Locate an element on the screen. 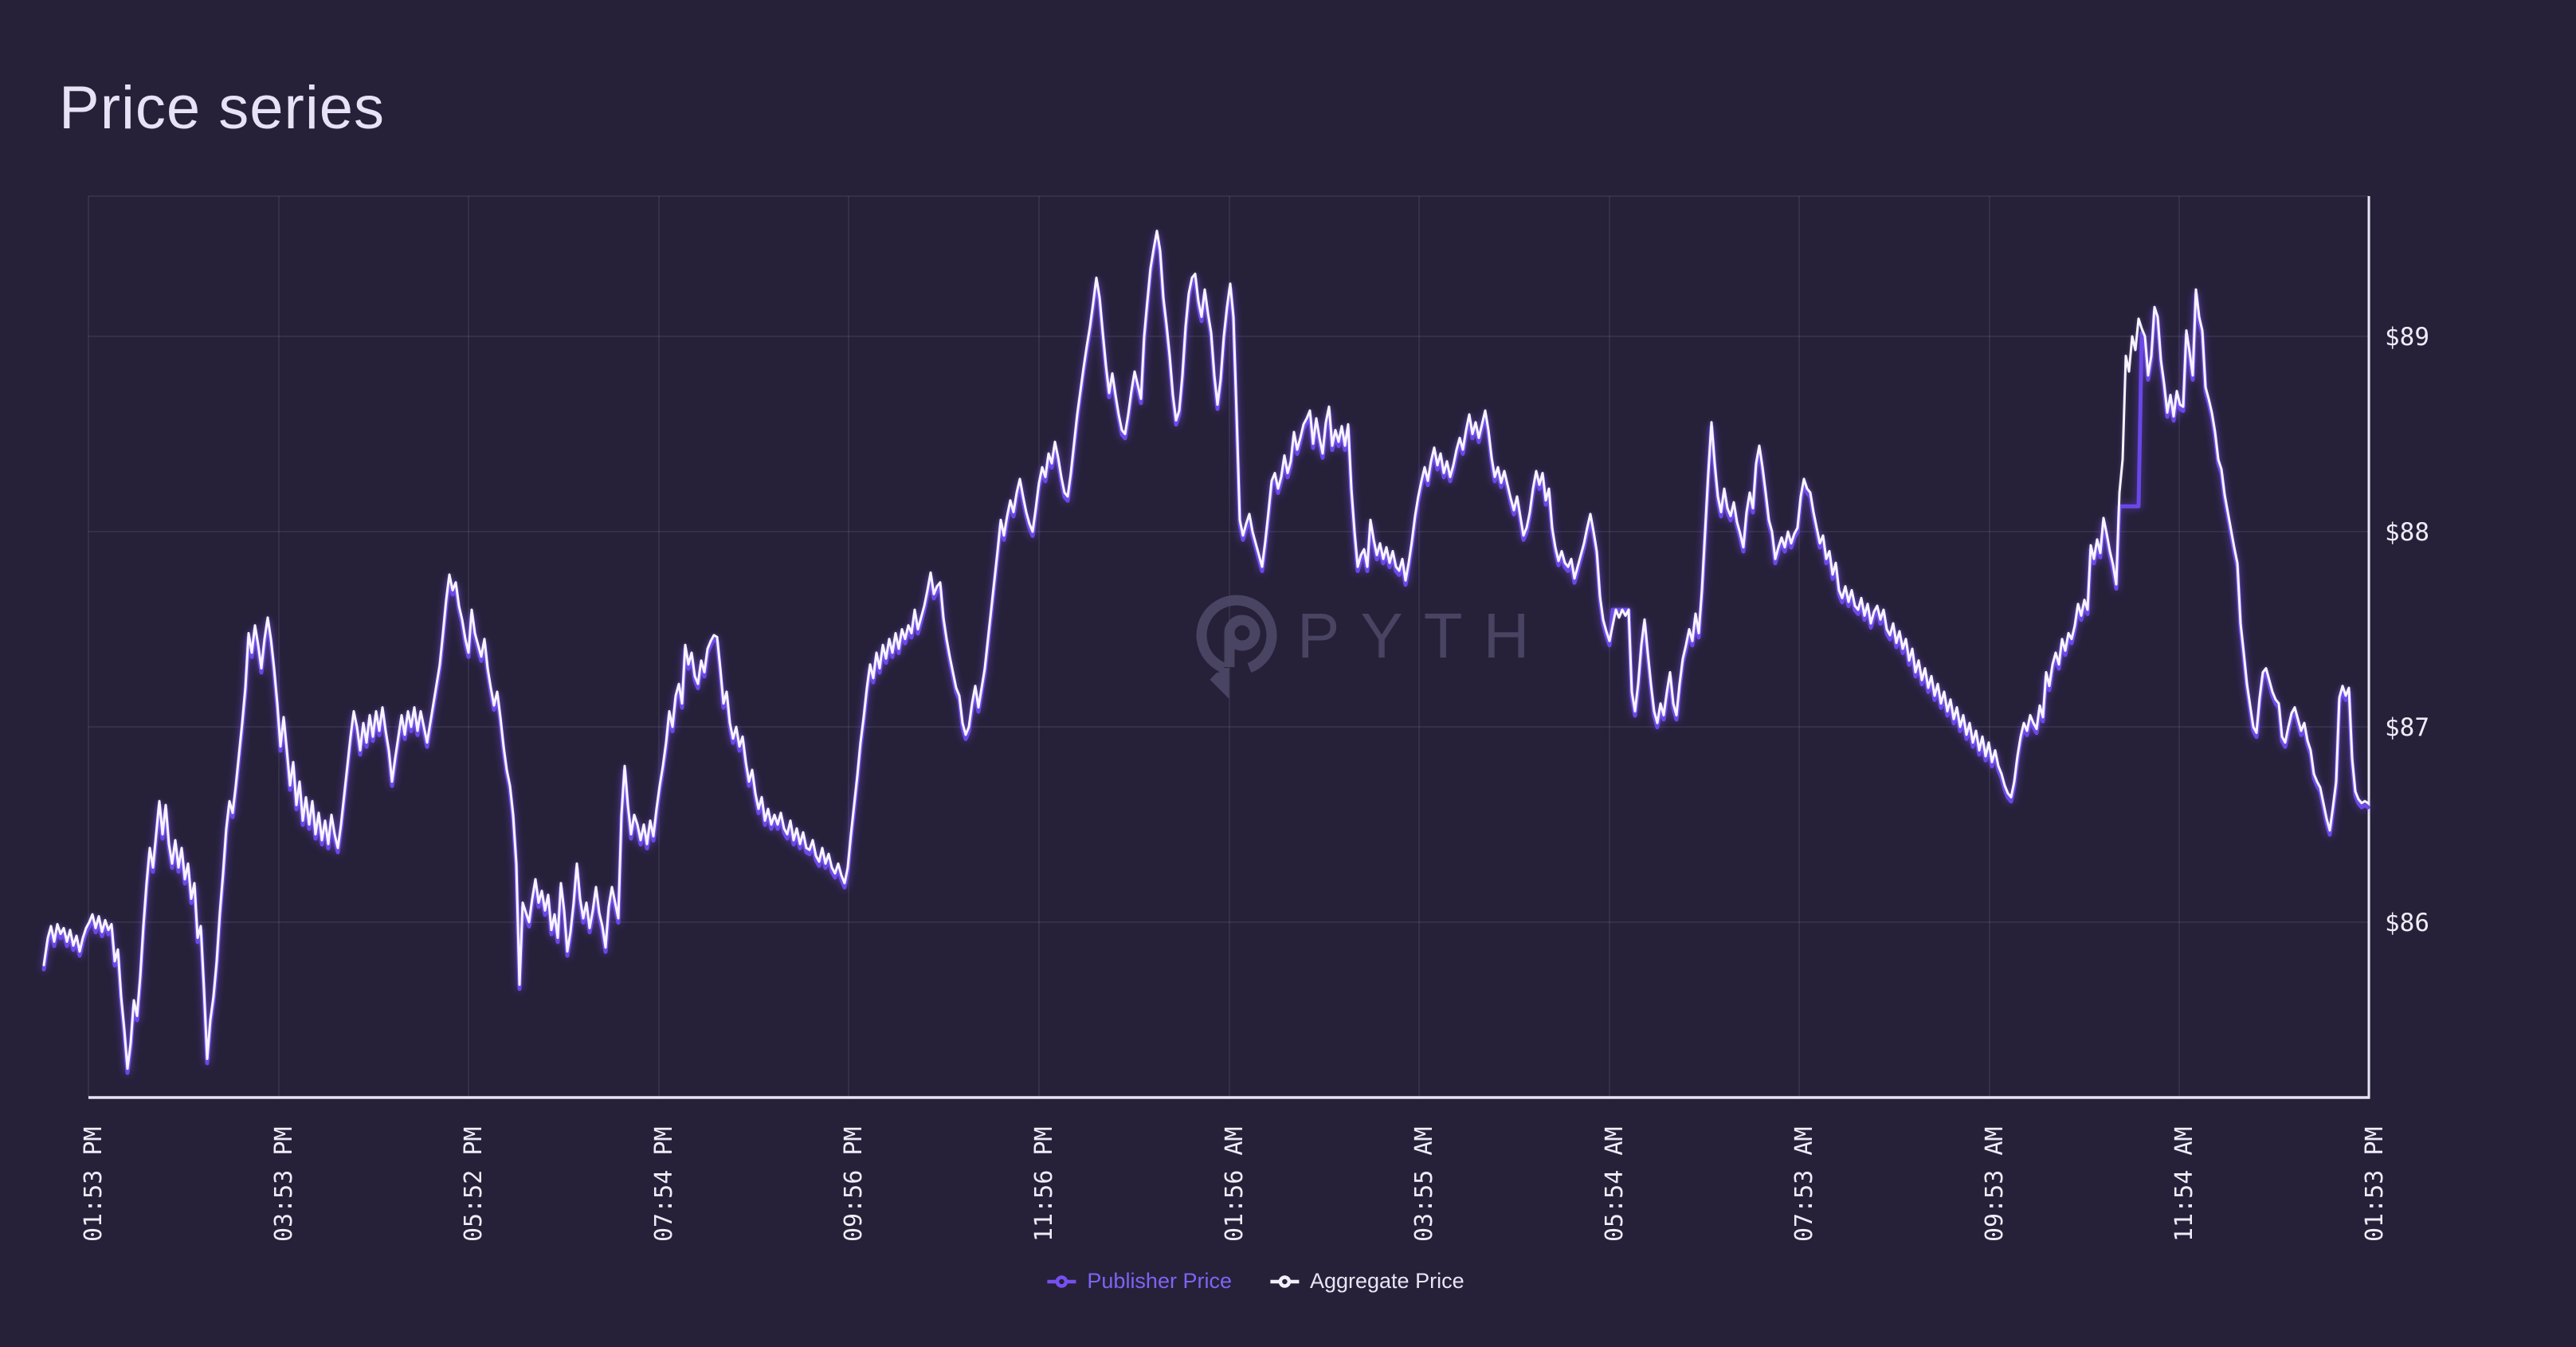 The width and height of the screenshot is (2576, 1347). x-tick-label: 03:53 PM is located at coordinates (284, 1185).